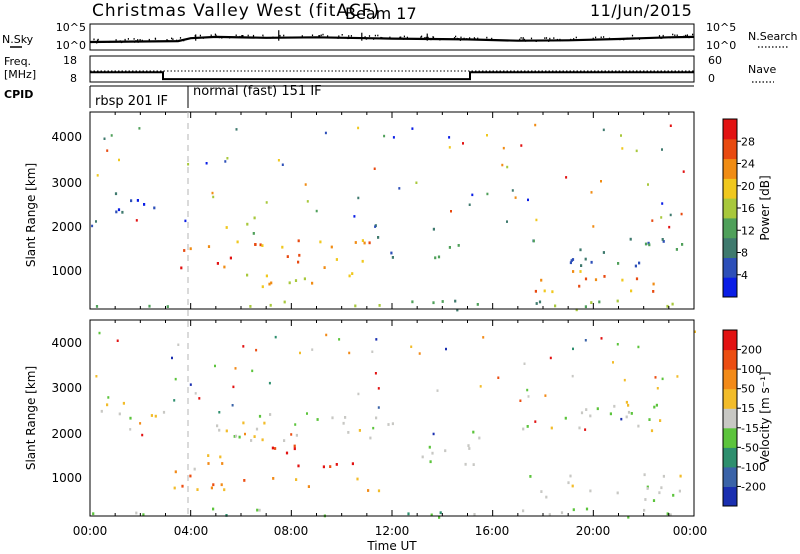 The width and height of the screenshot is (800, 554). I want to click on power-colorbar-tick-label: 4, so click(744, 275).